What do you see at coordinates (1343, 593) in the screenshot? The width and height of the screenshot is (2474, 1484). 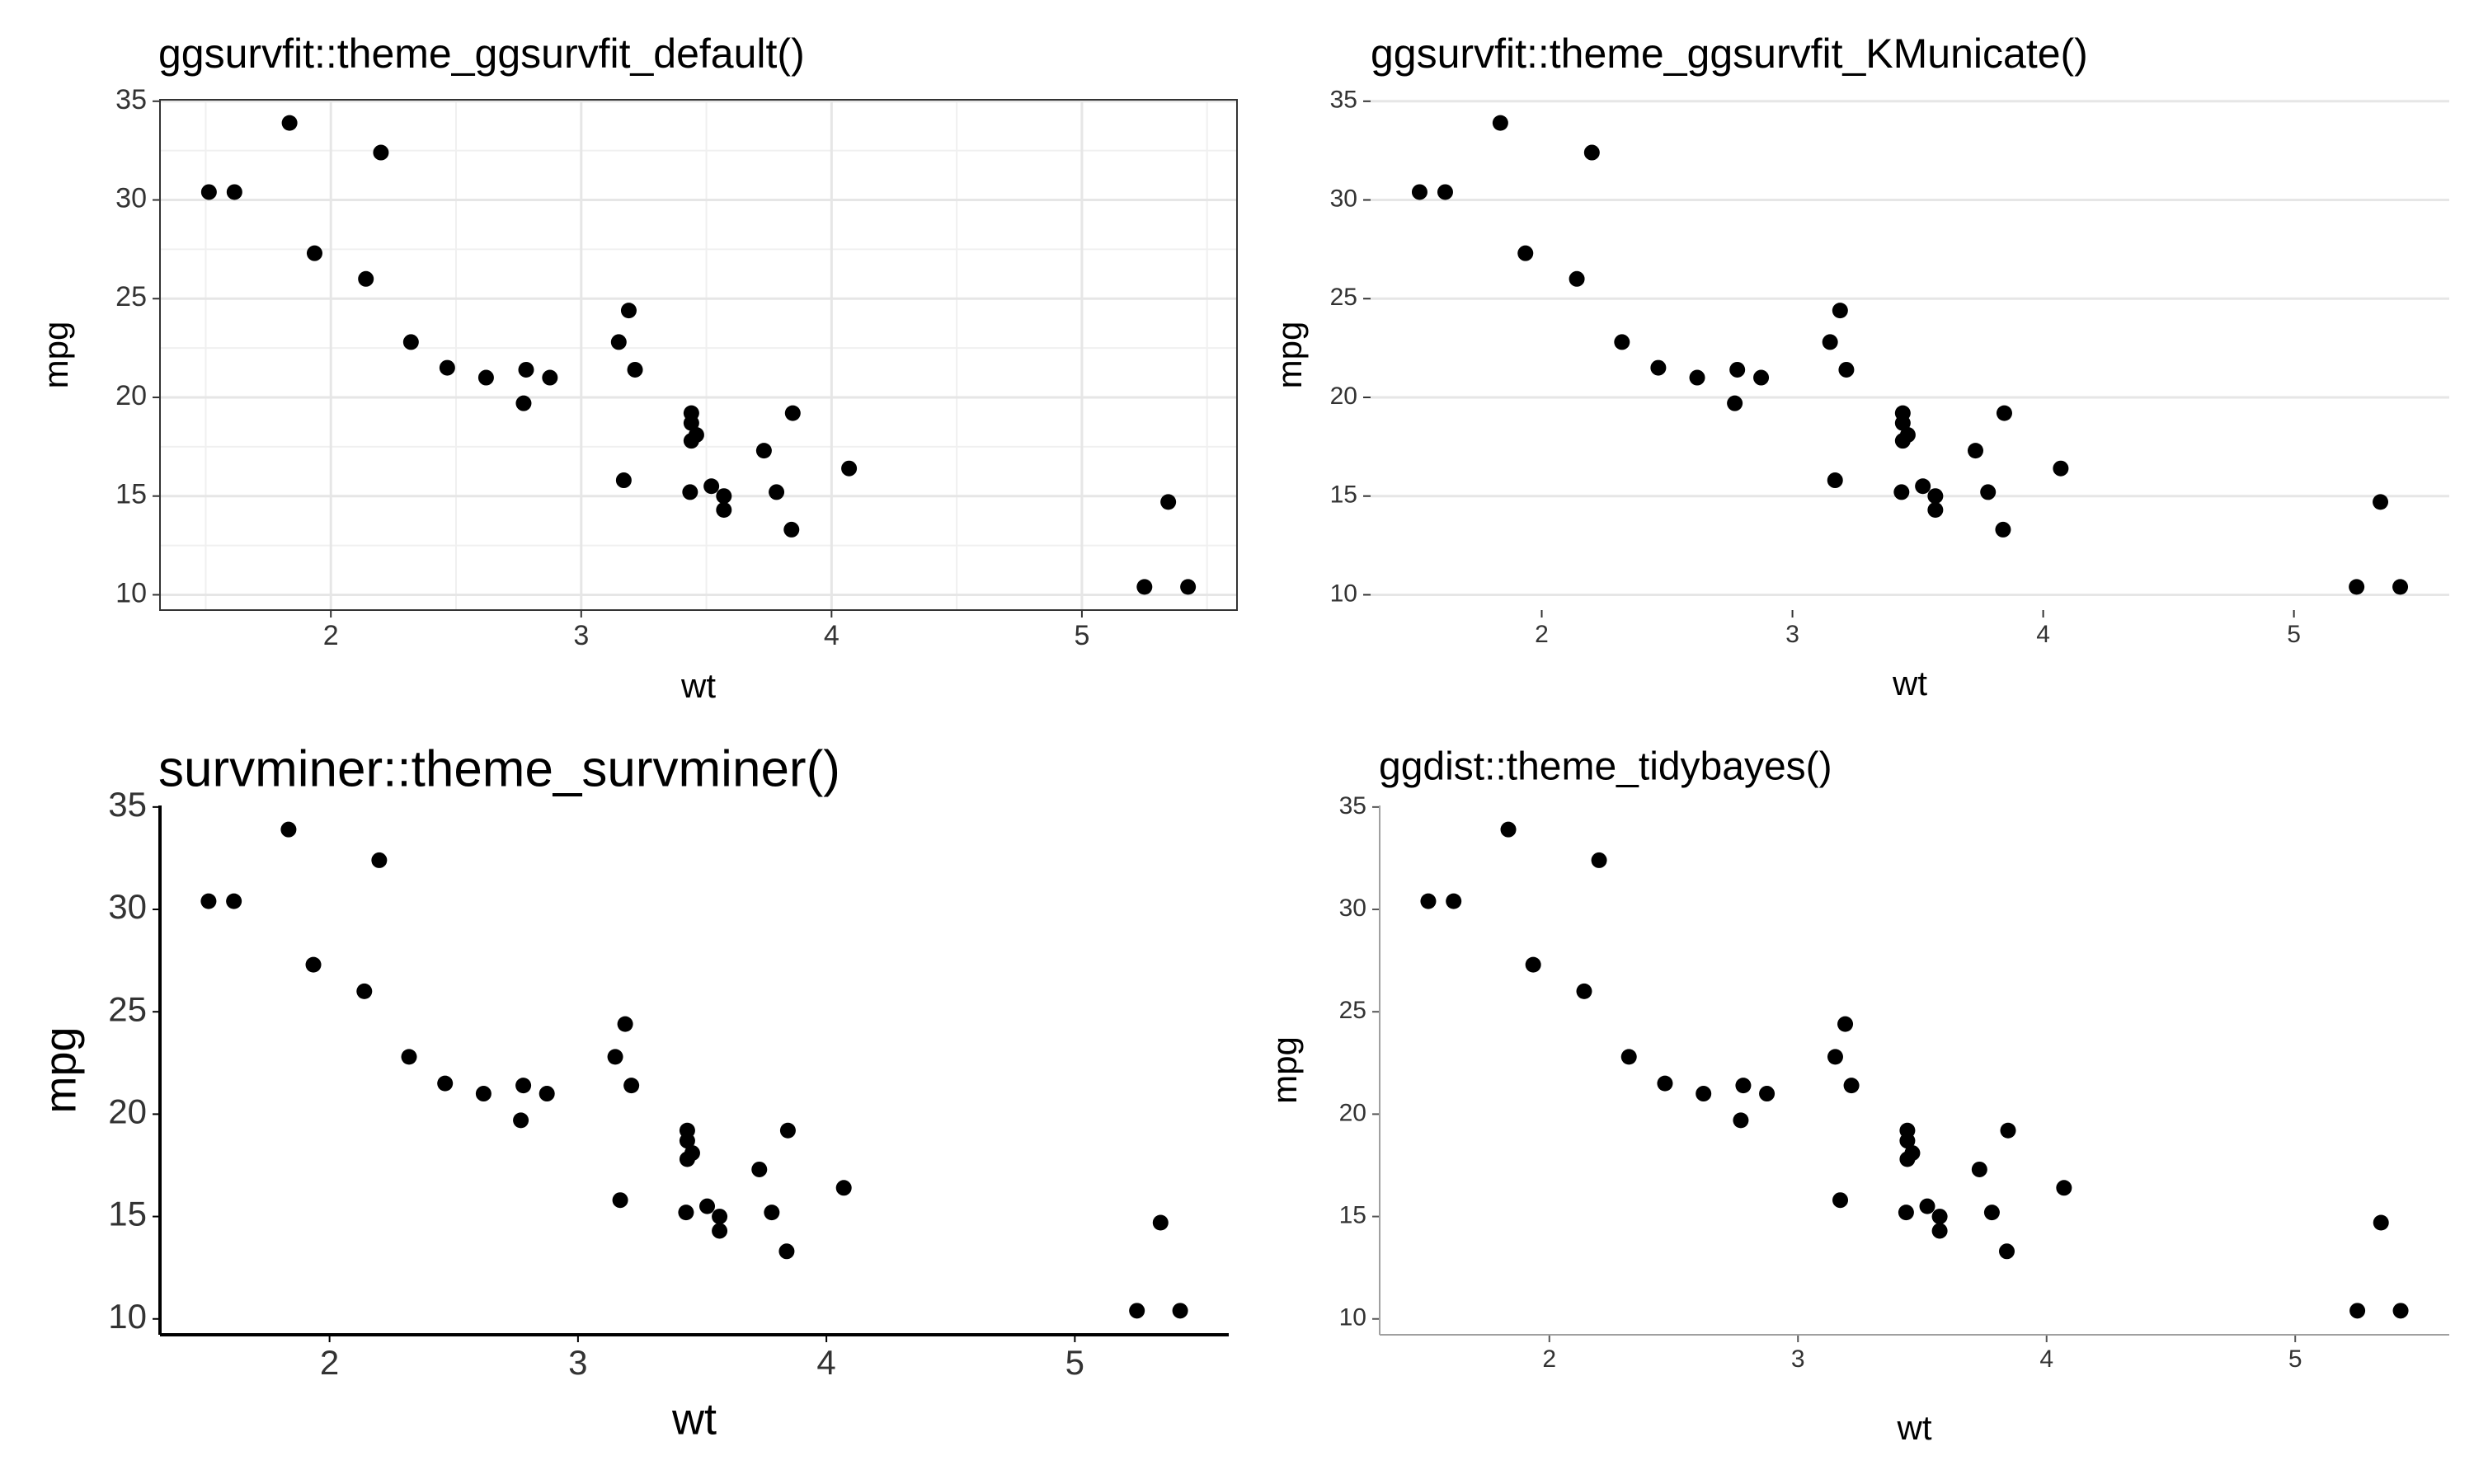 I see `y-tick-label: 10` at bounding box center [1343, 593].